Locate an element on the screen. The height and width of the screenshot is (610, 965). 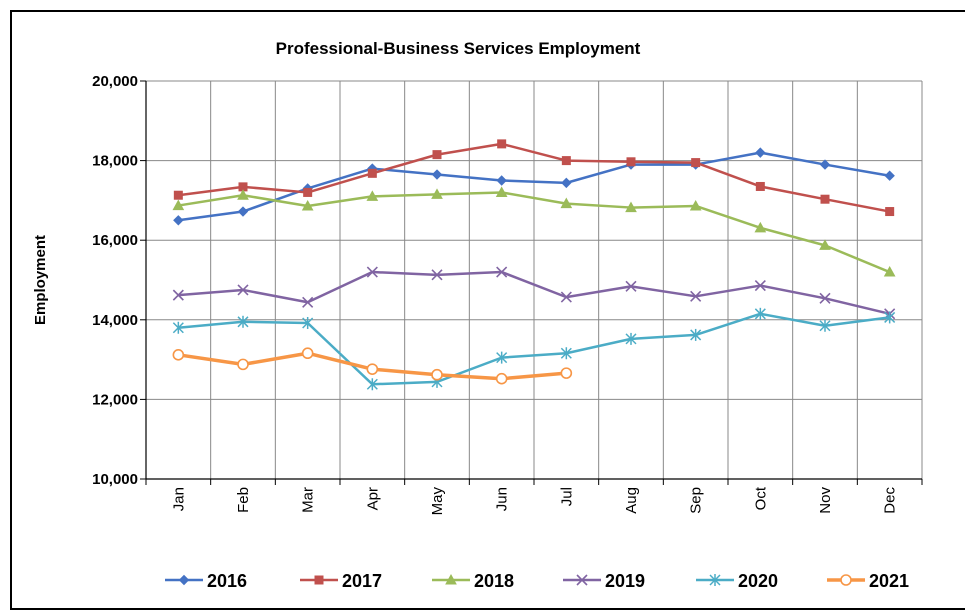
series-2017 is located at coordinates (534, 178).